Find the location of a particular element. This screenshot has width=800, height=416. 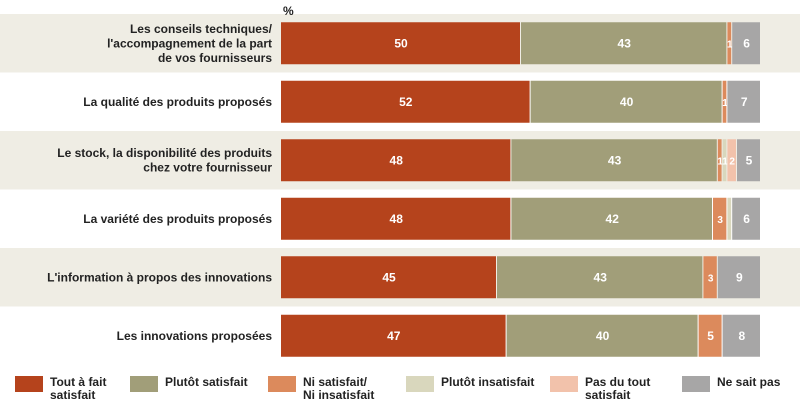

data-label: 50 is located at coordinates (401, 43).